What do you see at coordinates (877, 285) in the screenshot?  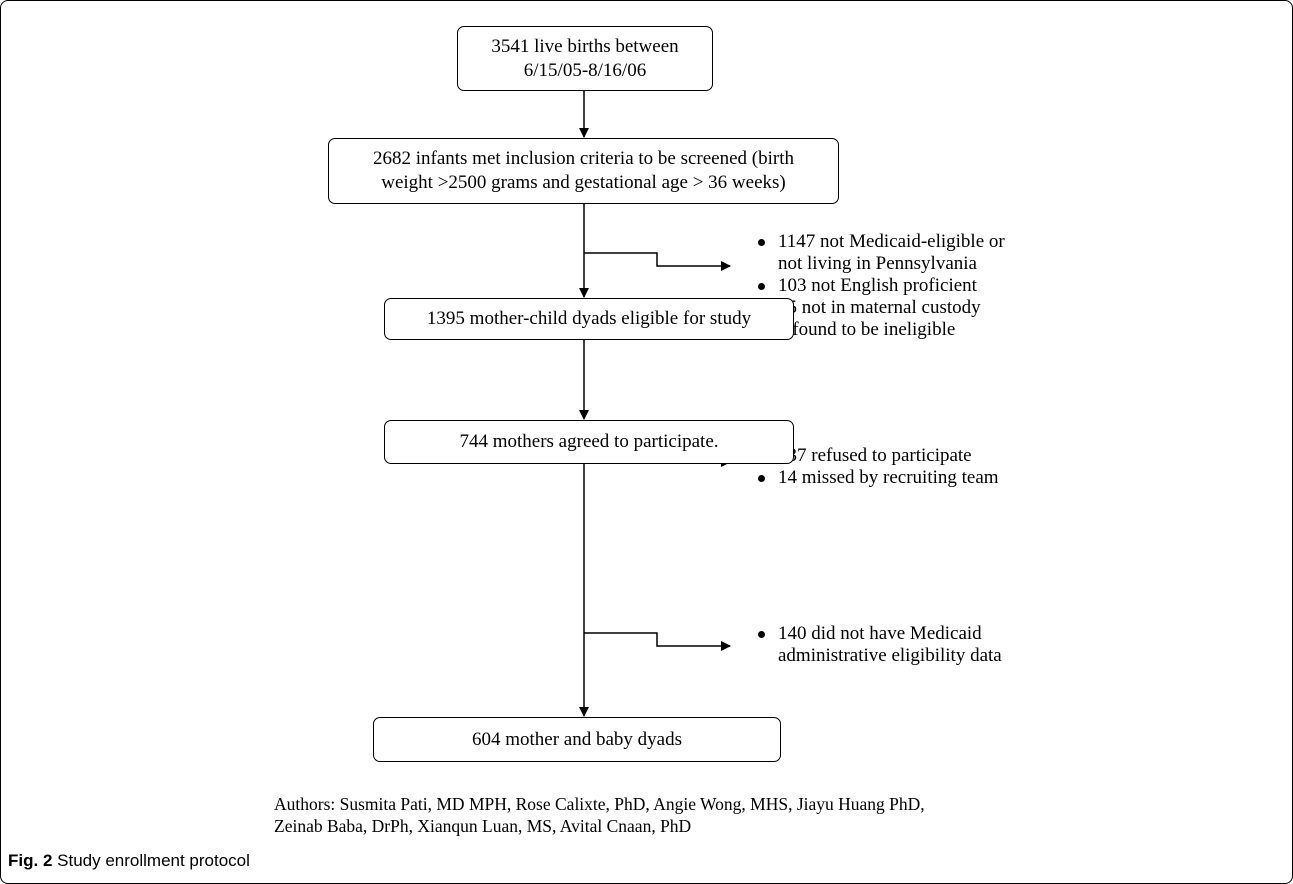 I see `exclusion-text: 103 not English proficient` at bounding box center [877, 285].